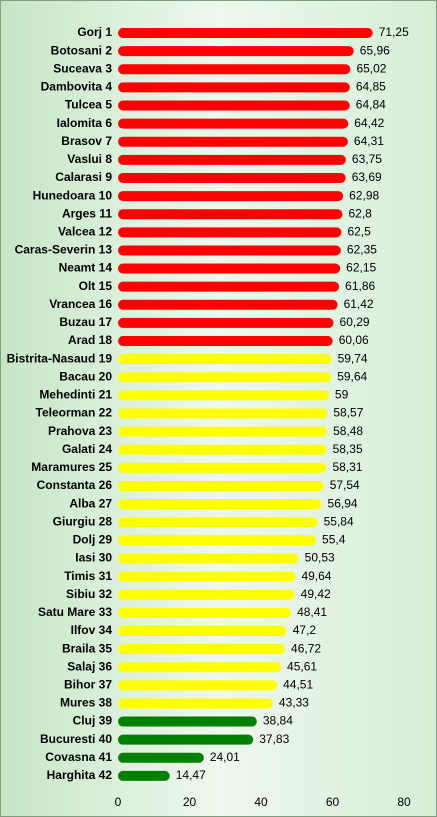 The image size is (437, 817). What do you see at coordinates (334, 540) in the screenshot?
I see `value-label: 55,4` at bounding box center [334, 540].